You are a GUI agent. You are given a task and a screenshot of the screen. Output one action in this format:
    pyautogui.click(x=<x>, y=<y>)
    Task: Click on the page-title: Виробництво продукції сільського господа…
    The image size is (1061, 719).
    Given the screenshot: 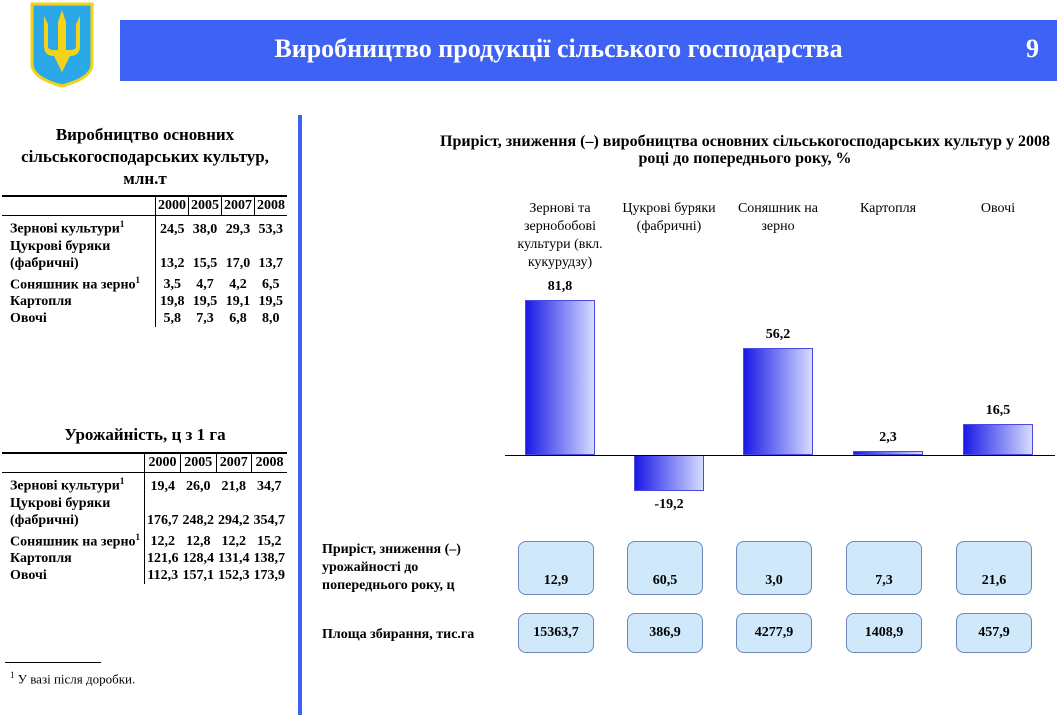 What is the action you would take?
    pyautogui.click(x=558, y=48)
    